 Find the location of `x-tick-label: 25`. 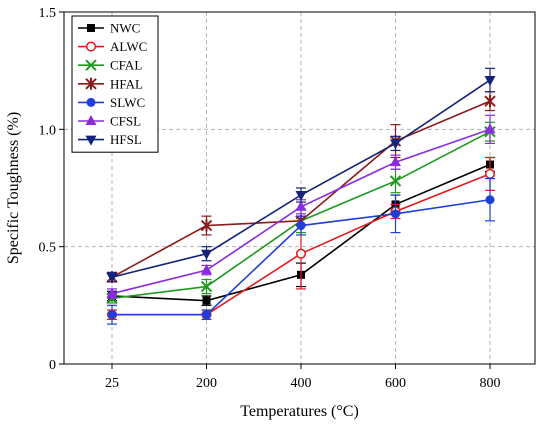

x-tick-label: 25 is located at coordinates (112, 383).